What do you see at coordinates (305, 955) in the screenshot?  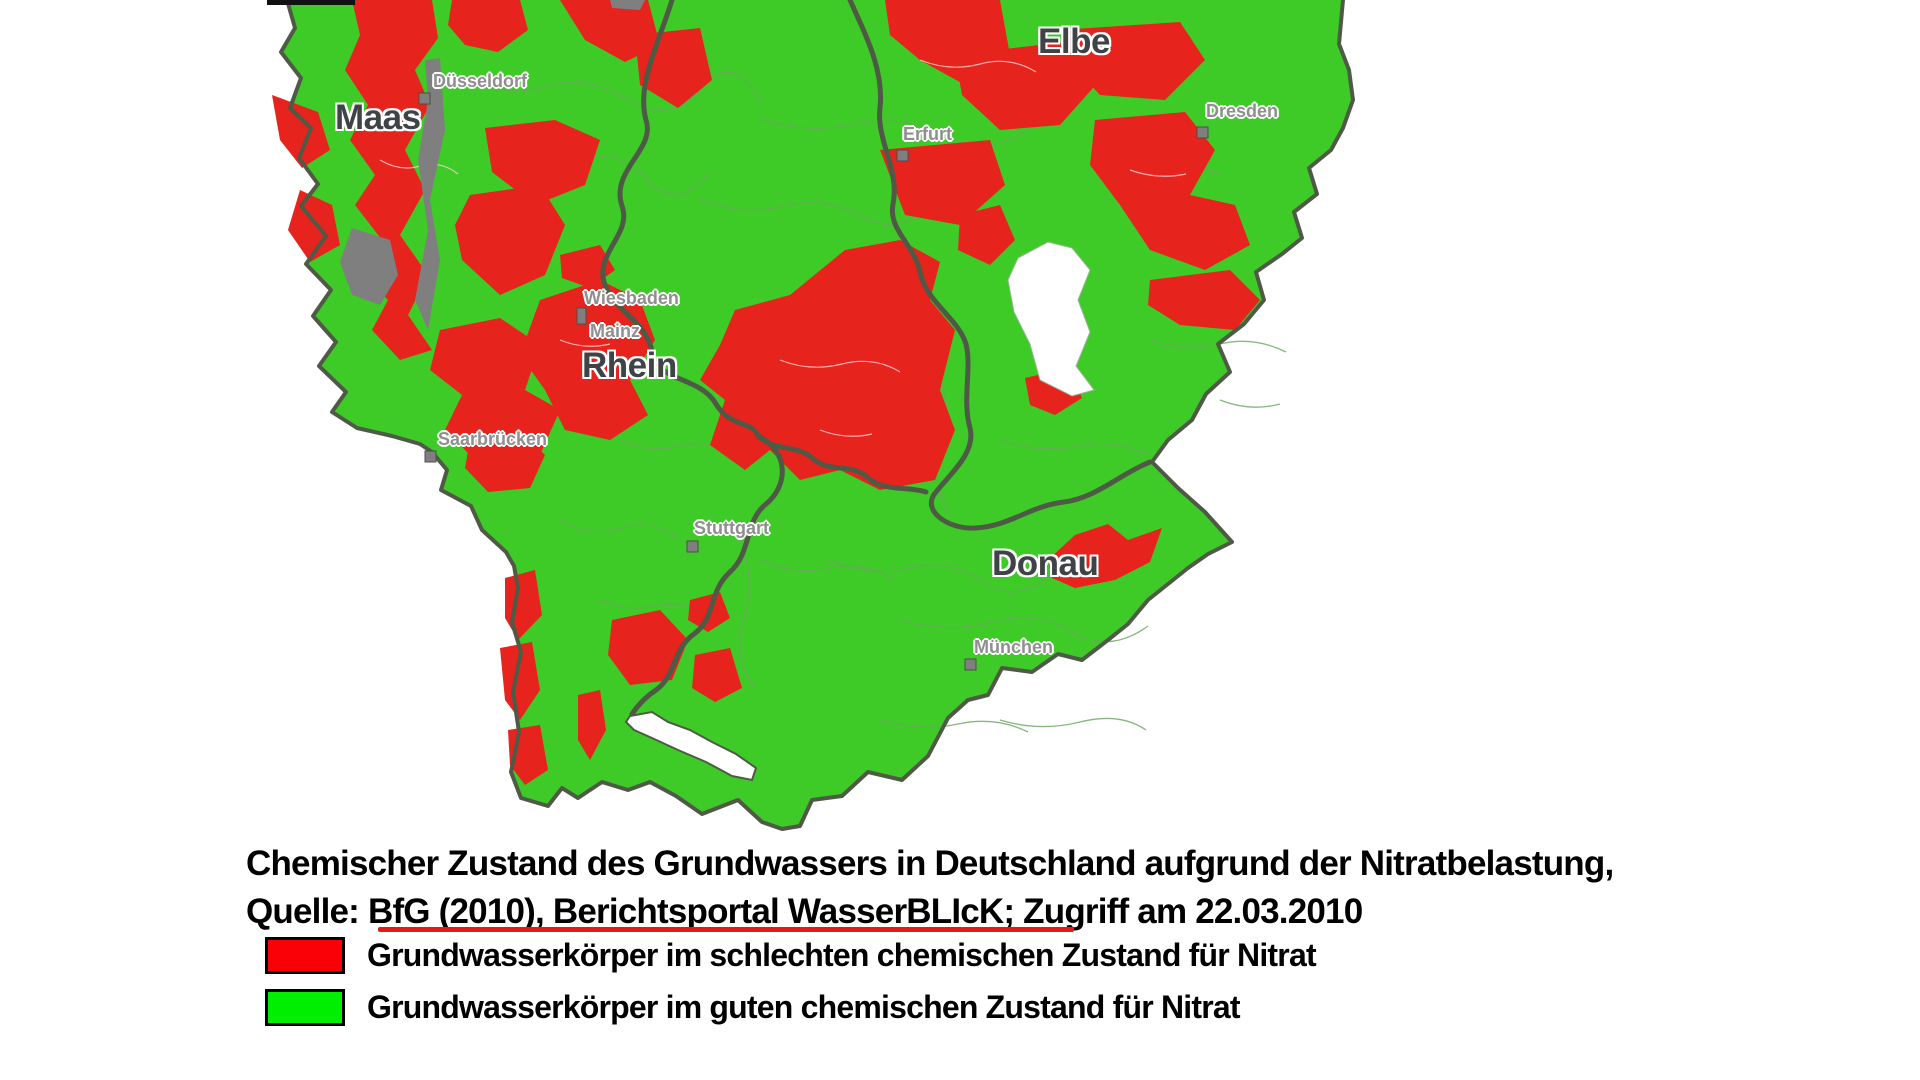 I see `legend-swatch-bad-status` at bounding box center [305, 955].